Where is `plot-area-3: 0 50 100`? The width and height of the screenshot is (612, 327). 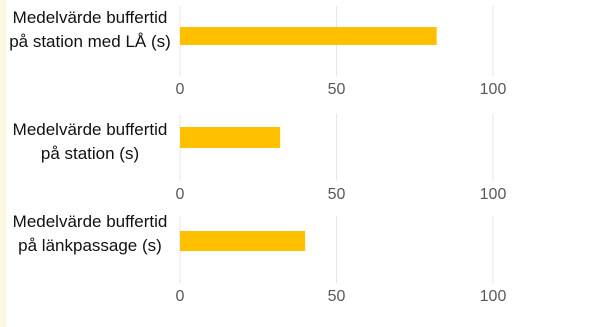
plot-area-3: 0 50 100 is located at coordinates (341, 260).